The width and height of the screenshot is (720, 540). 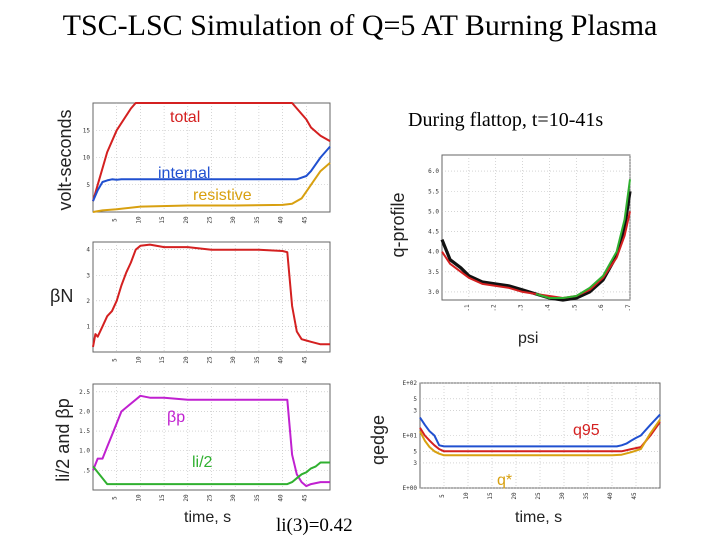 I want to click on ylabel-beta-n: βN, so click(x=61, y=296).